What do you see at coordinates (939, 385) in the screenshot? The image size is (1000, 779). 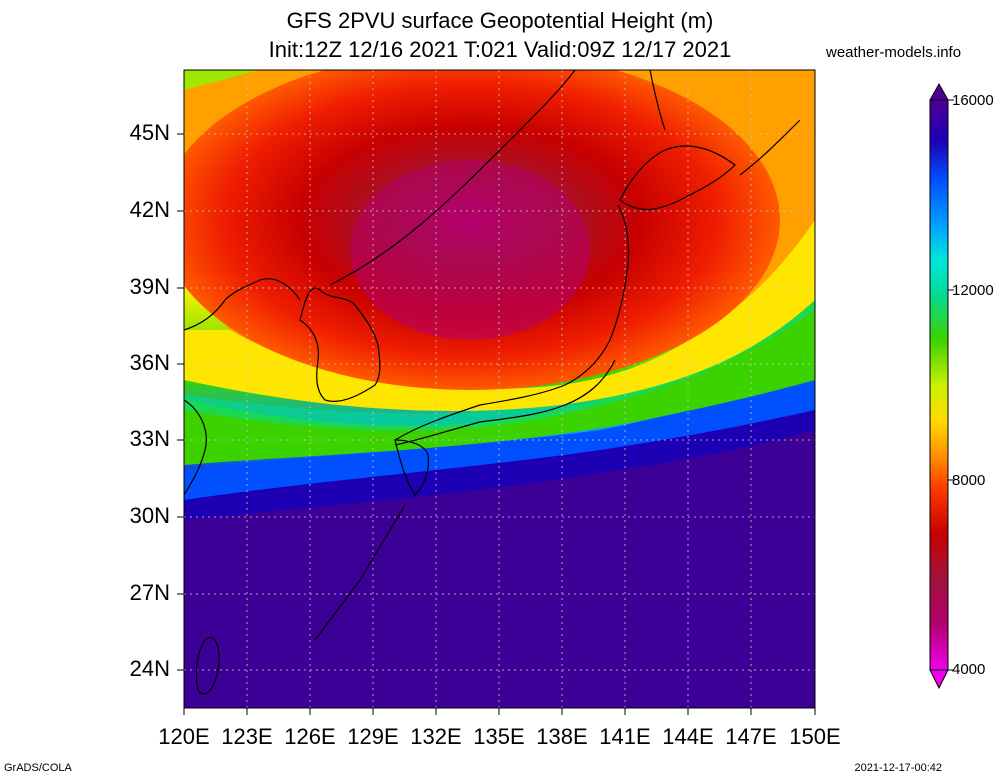 I see `colorbar-bar` at bounding box center [939, 385].